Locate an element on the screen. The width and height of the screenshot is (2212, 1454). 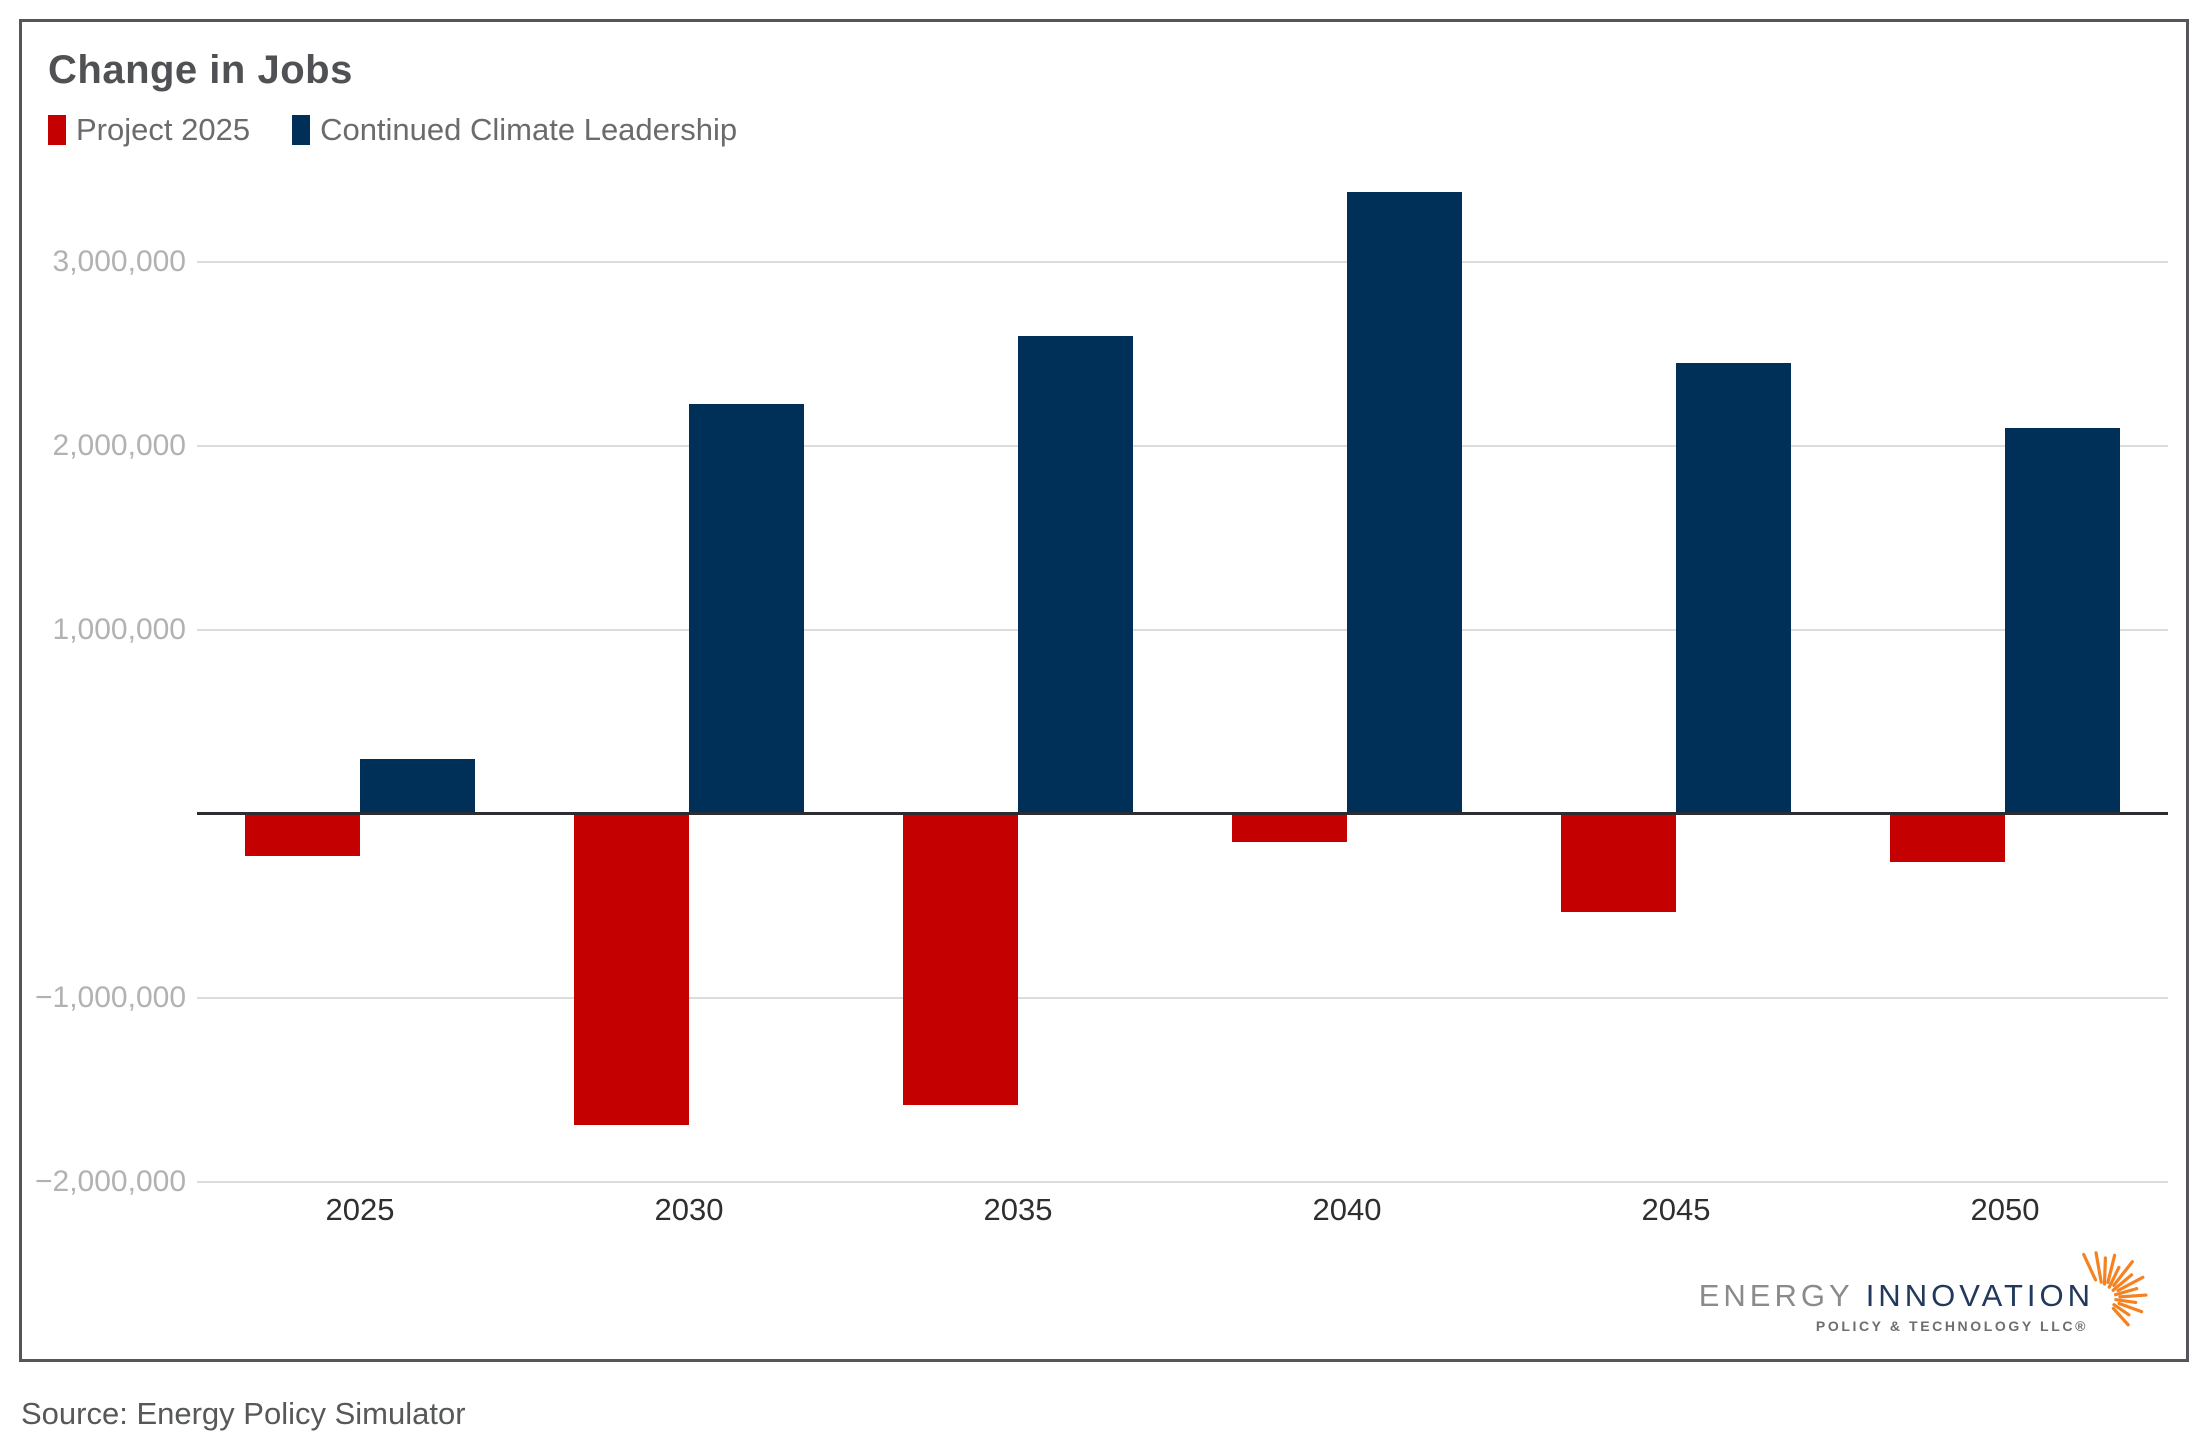
legend-item-project-2025: Project 2025 is located at coordinates (149, 130).